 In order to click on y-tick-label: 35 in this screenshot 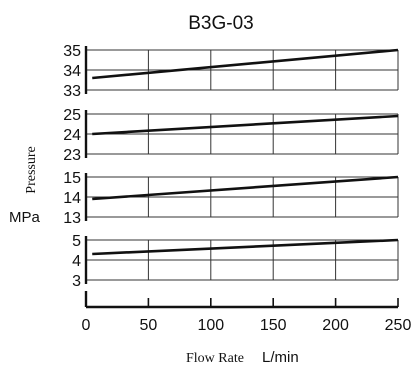, I will do `click(72, 51)`.